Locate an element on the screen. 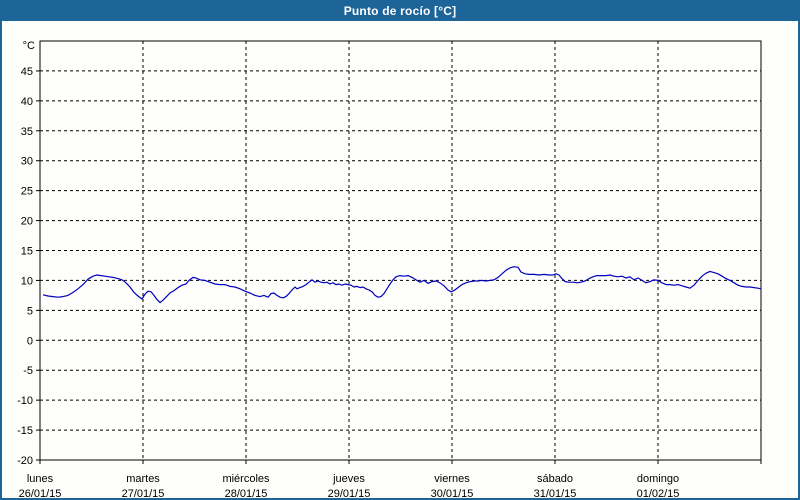 This screenshot has height=500, width=800. x-axis-day-label: viernes is located at coordinates (452, 479).